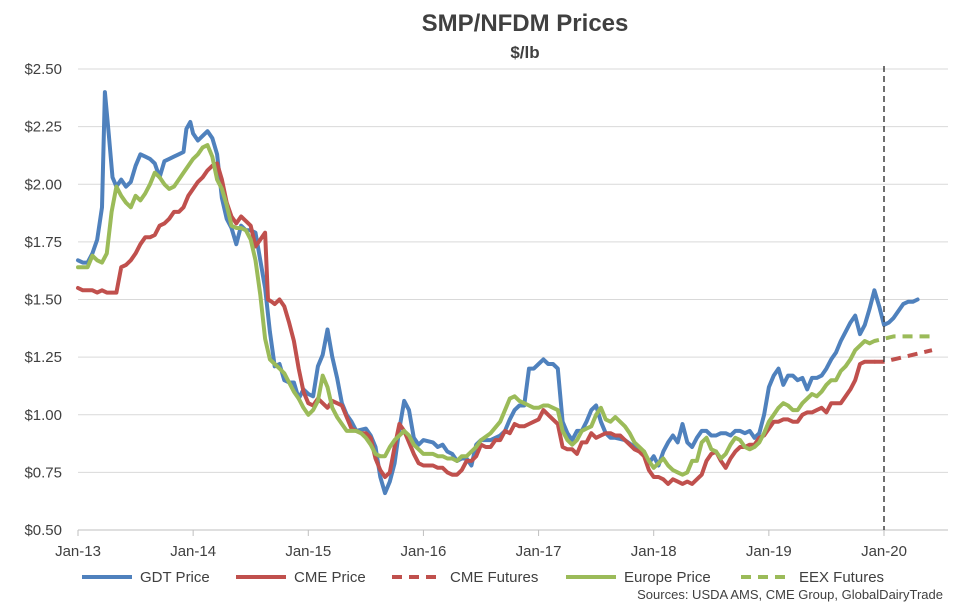 The width and height of the screenshot is (975, 607). Describe the element at coordinates (175, 577) in the screenshot. I see `legend-label-gdt-price: GDT Price` at that location.